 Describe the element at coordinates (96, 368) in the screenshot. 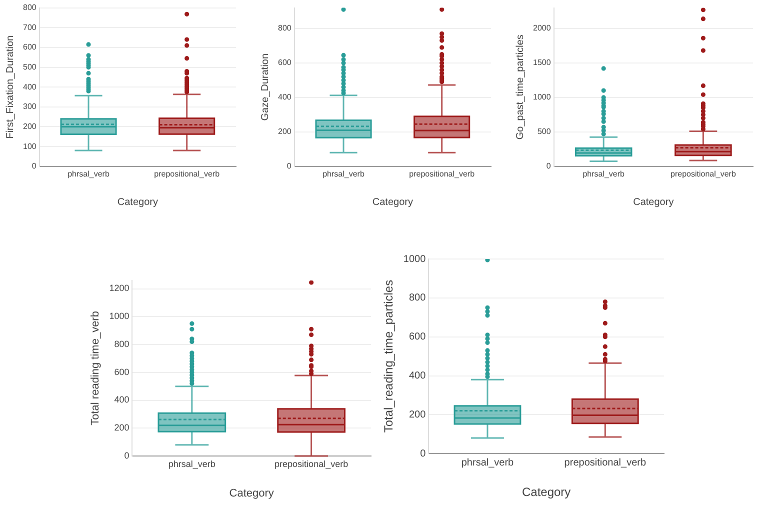

I see `y-axis-title: Total reading time_verb` at that location.